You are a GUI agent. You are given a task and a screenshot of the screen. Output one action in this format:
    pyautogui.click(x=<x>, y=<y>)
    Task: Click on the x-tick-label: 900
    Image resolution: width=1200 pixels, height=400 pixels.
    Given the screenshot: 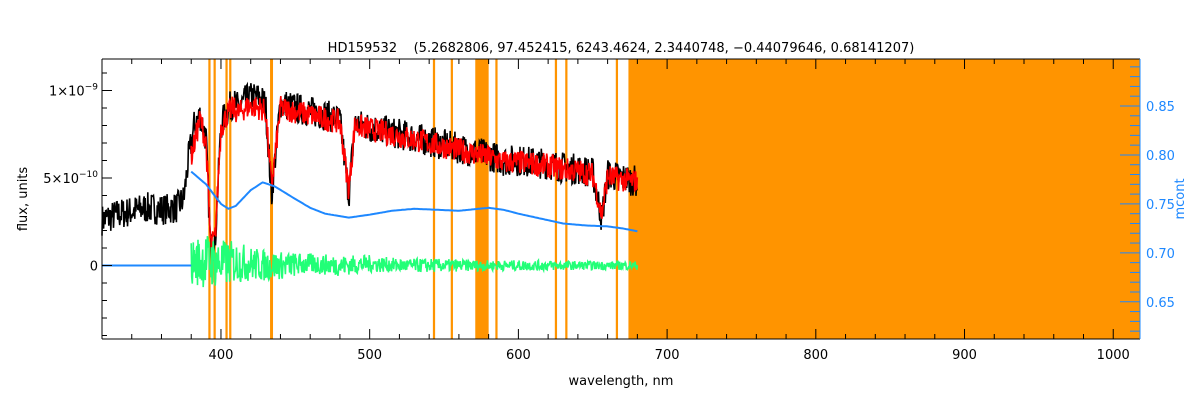 What is the action you would take?
    pyautogui.click(x=964, y=355)
    